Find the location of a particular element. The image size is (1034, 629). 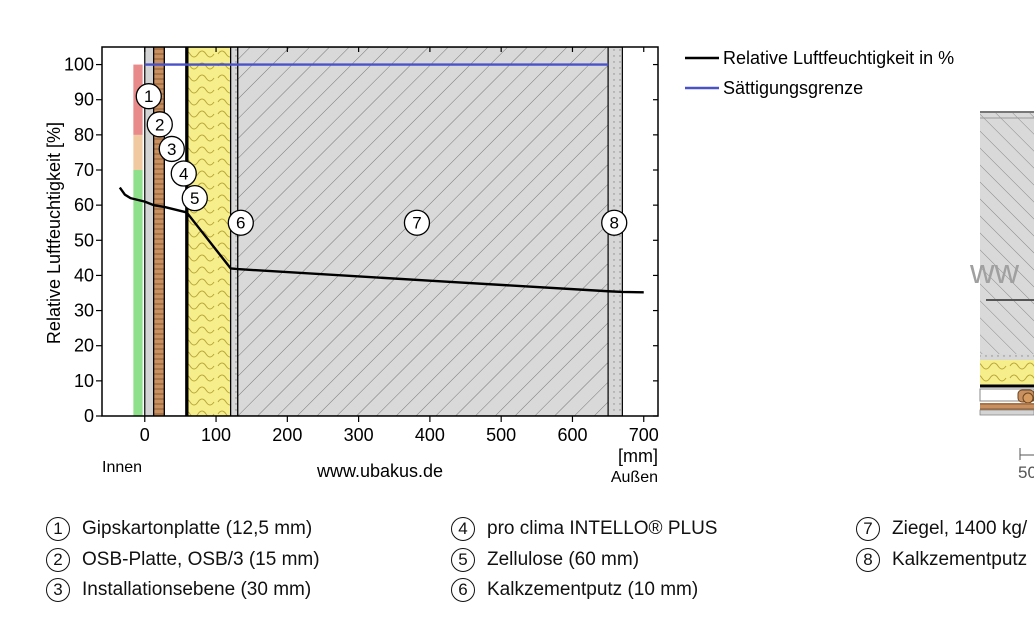

thumbnail-watermark: ww is located at coordinates (994, 272).